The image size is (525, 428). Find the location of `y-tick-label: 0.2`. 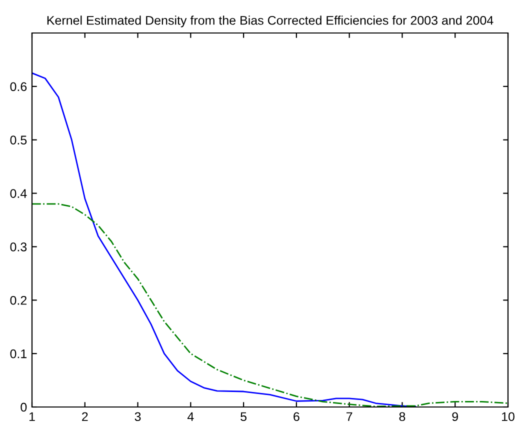

y-tick-label: 0.2 is located at coordinates (18, 300).